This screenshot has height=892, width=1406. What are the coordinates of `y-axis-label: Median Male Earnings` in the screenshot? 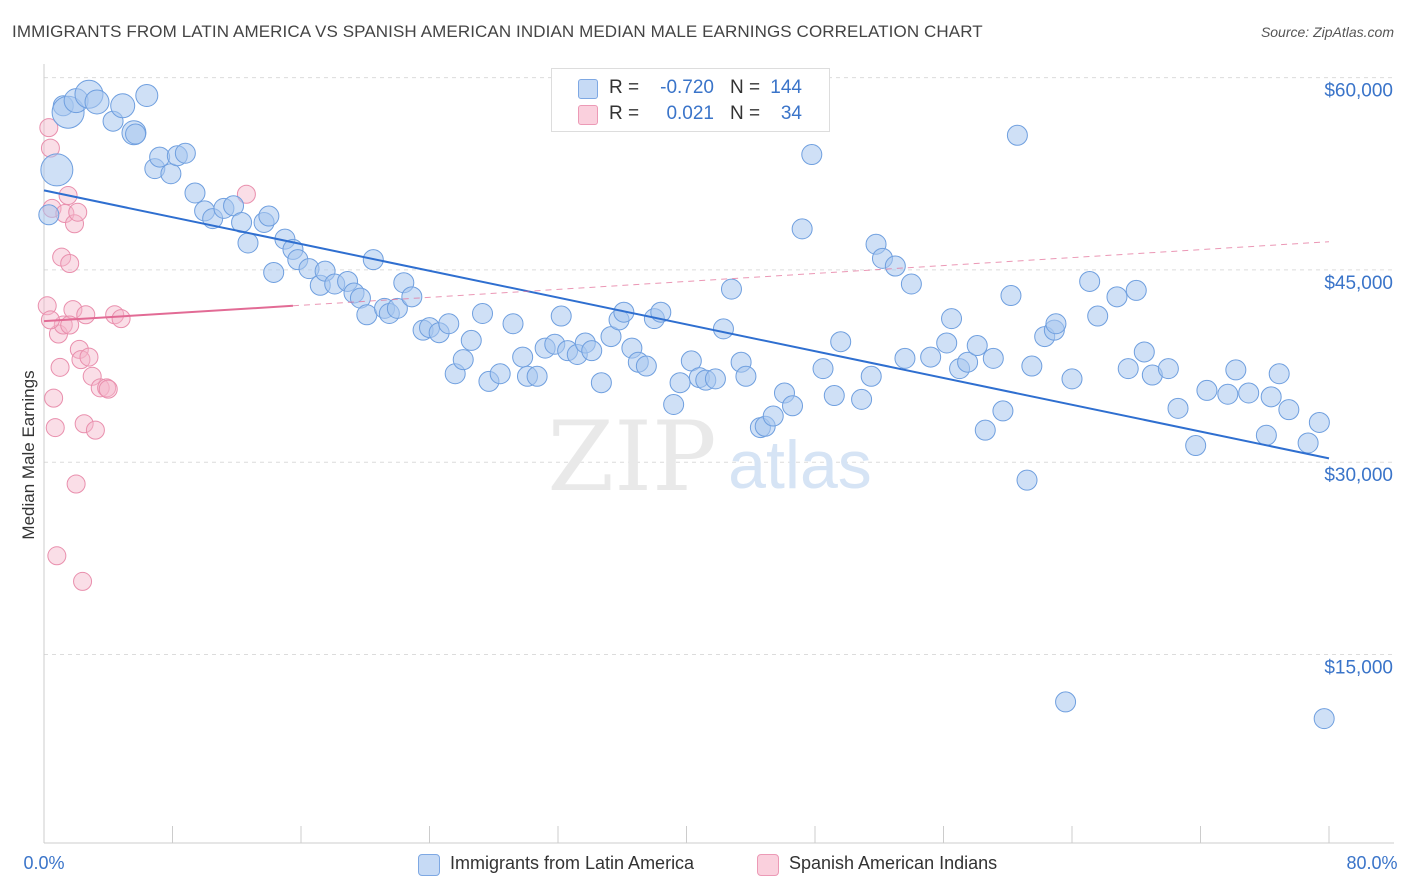 It's located at (28, 454).